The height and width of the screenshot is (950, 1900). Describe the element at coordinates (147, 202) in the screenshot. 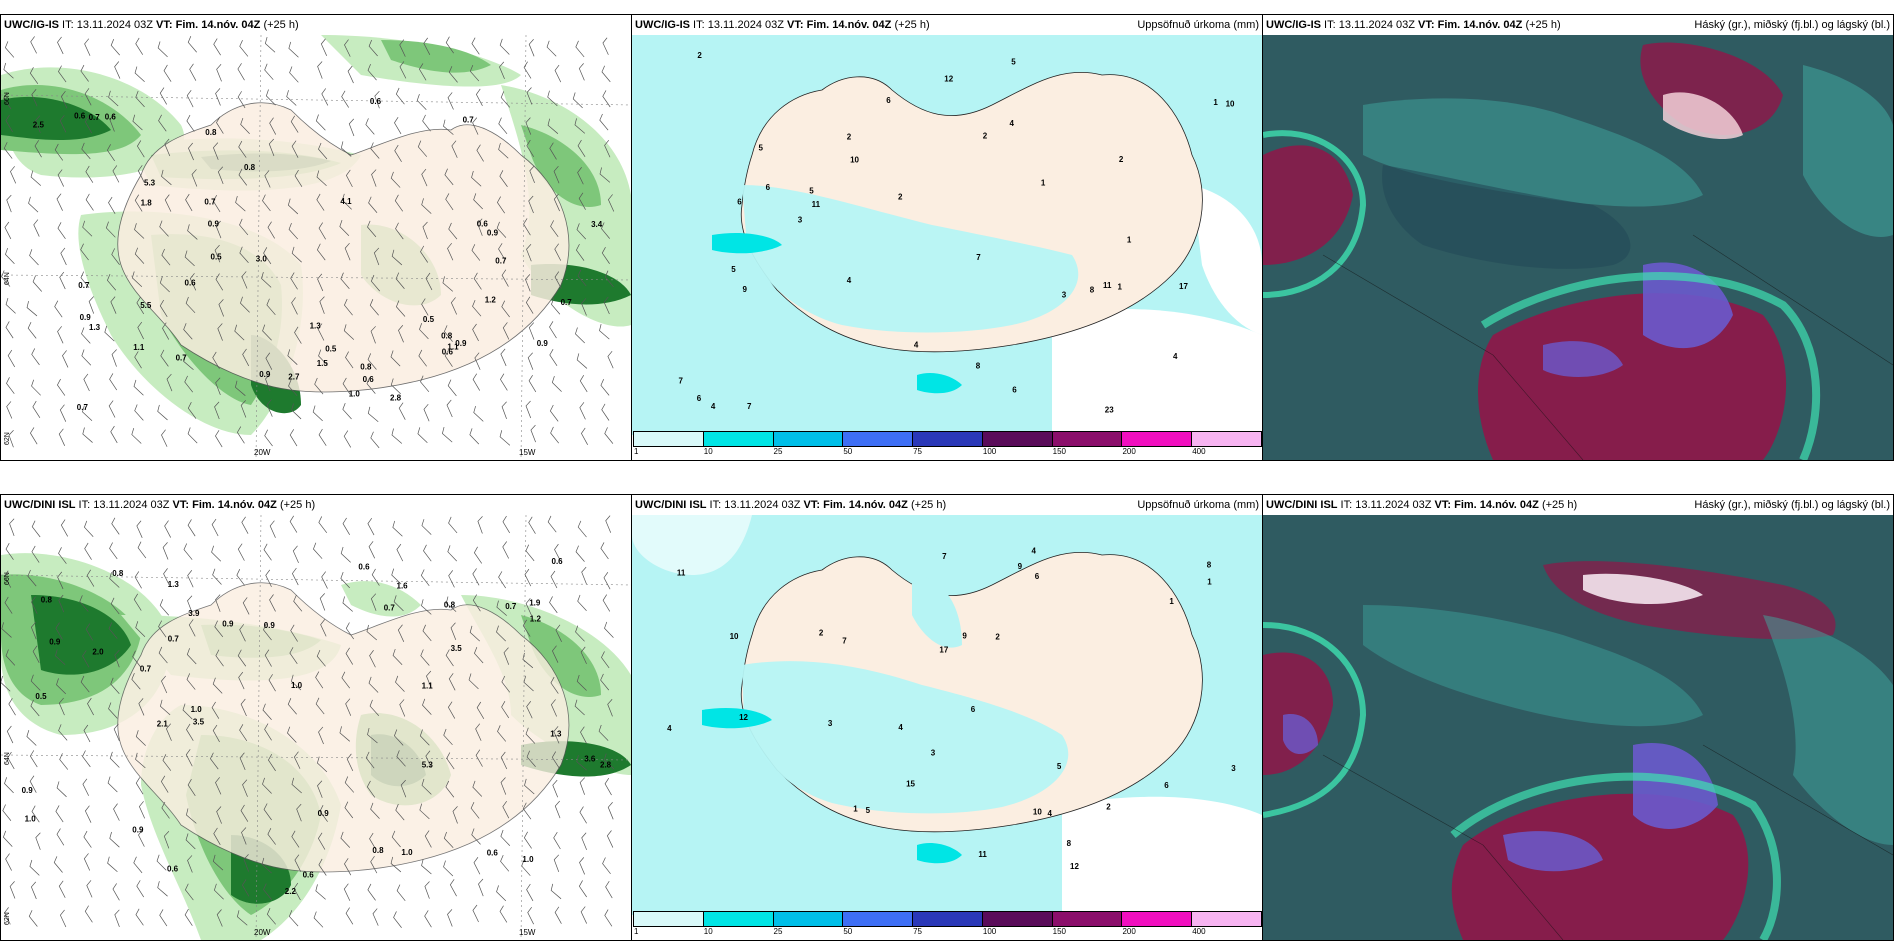

I see `value-label: 1.8` at that location.